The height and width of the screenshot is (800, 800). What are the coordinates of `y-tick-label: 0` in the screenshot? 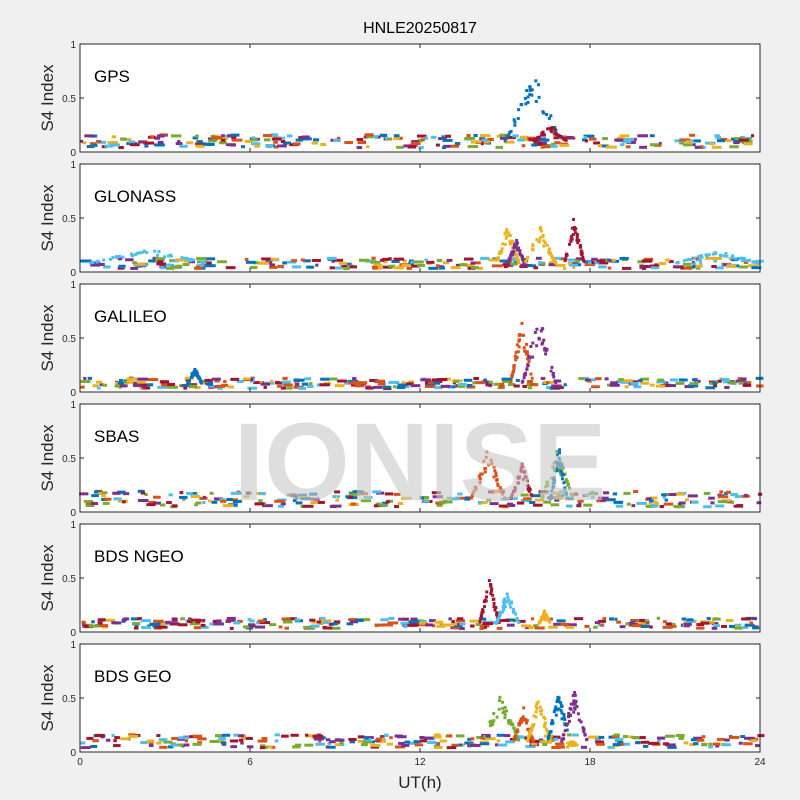 It's located at (73, 153).